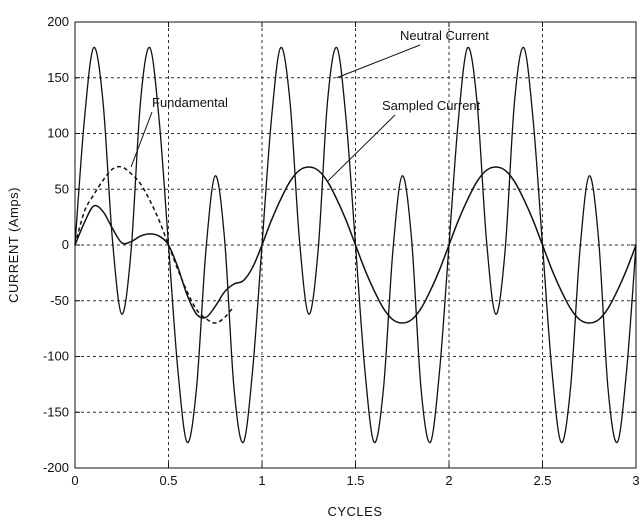 The width and height of the screenshot is (642, 522). I want to click on x-tick-label: 1.5, so click(355, 480).